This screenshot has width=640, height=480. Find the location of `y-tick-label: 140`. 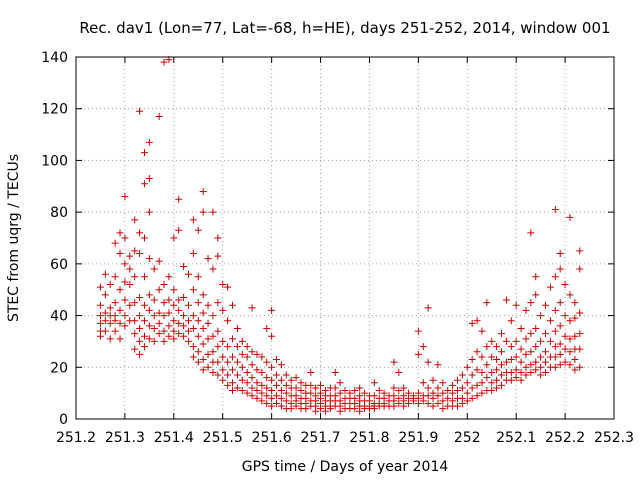

y-tick-label: 140 is located at coordinates (54, 58).